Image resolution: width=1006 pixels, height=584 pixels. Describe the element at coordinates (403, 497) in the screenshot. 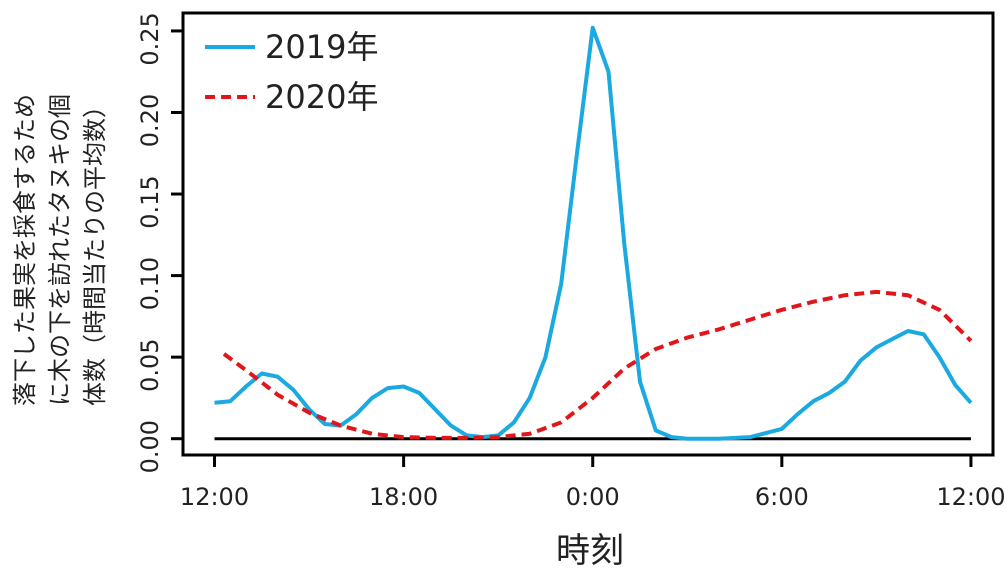

I see `x-tick-label: 18:00` at that location.